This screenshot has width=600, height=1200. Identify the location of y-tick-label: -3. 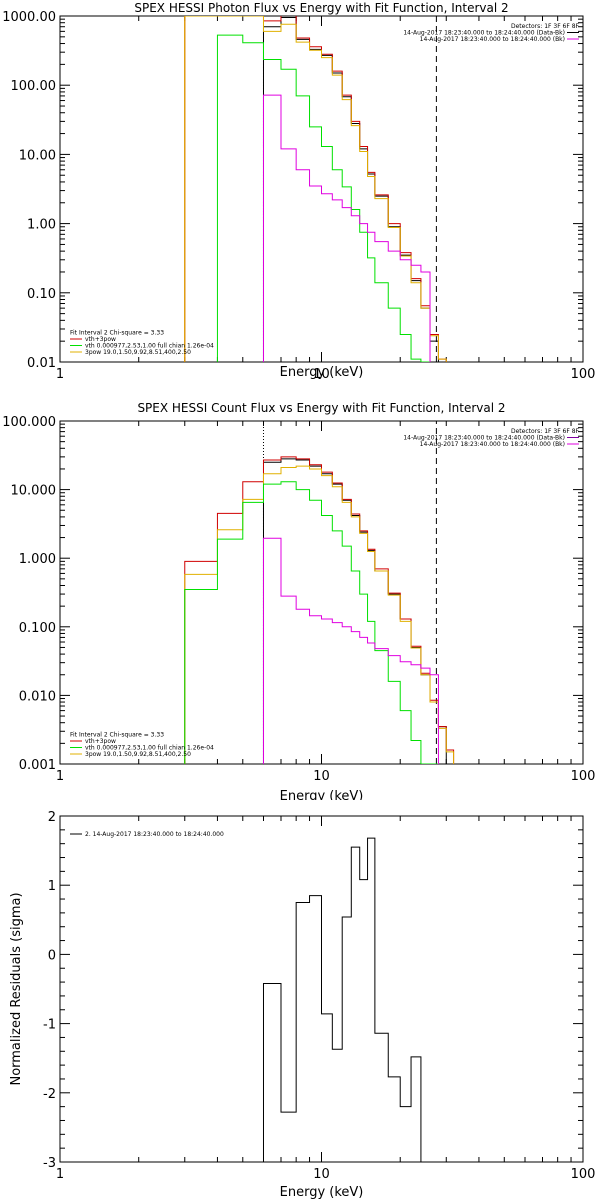
(49, 1163).